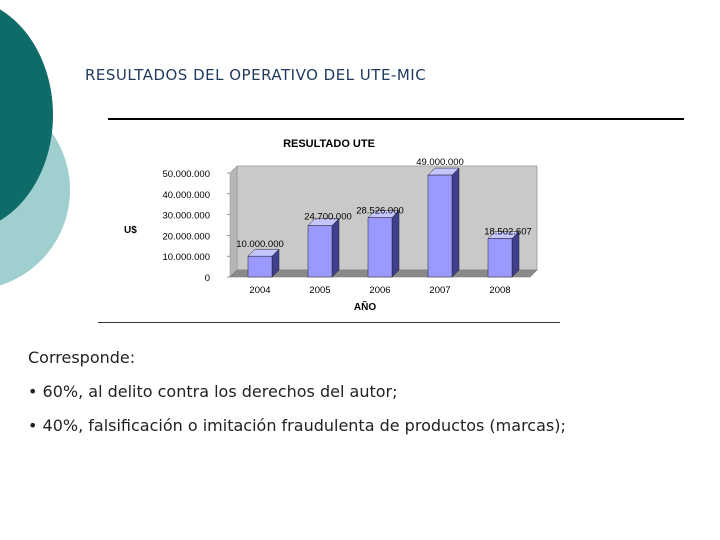 This screenshot has height=540, width=720. I want to click on data-label: 49.000.000, so click(440, 162).